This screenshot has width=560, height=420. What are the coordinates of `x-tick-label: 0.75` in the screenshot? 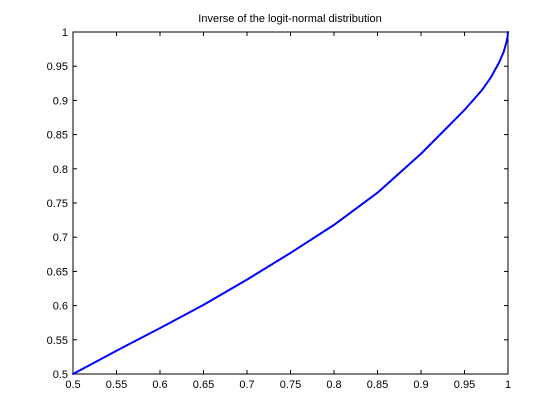 It's located at (290, 385).